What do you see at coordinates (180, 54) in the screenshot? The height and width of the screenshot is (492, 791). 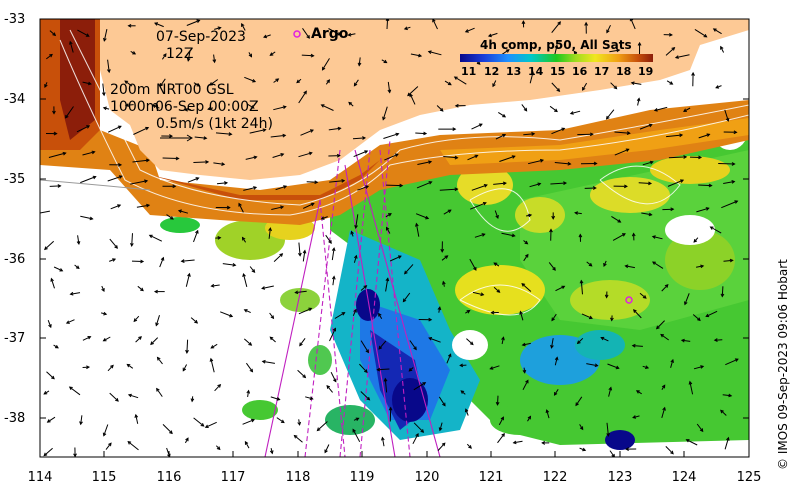 I see `hour-label: 12Z` at bounding box center [180, 54].